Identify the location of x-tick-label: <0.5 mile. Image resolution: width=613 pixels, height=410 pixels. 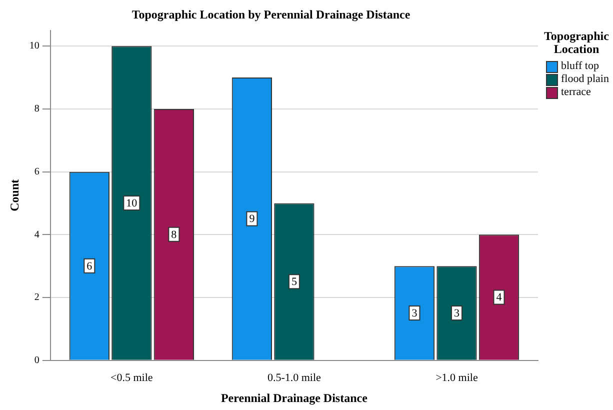
(131, 378).